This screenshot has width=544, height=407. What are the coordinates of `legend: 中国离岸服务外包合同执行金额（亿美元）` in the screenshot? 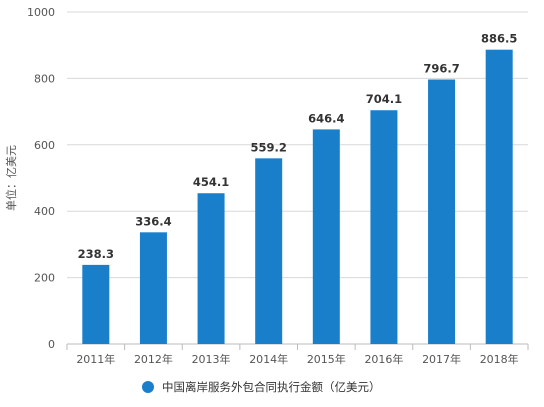 It's located at (261, 387).